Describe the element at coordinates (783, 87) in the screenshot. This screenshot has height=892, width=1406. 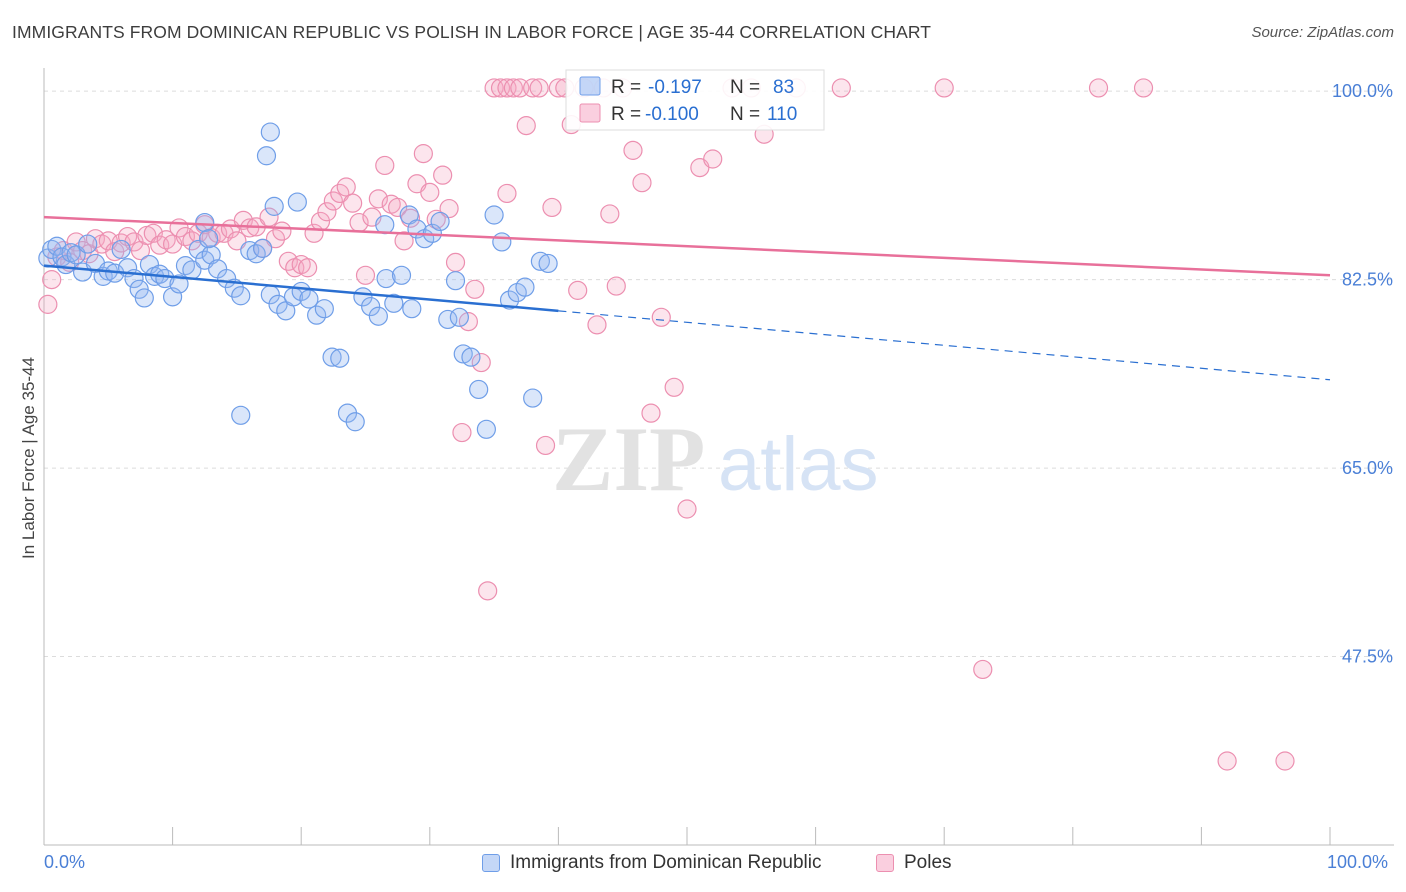
I see `legend-n-value-1: 83` at that location.